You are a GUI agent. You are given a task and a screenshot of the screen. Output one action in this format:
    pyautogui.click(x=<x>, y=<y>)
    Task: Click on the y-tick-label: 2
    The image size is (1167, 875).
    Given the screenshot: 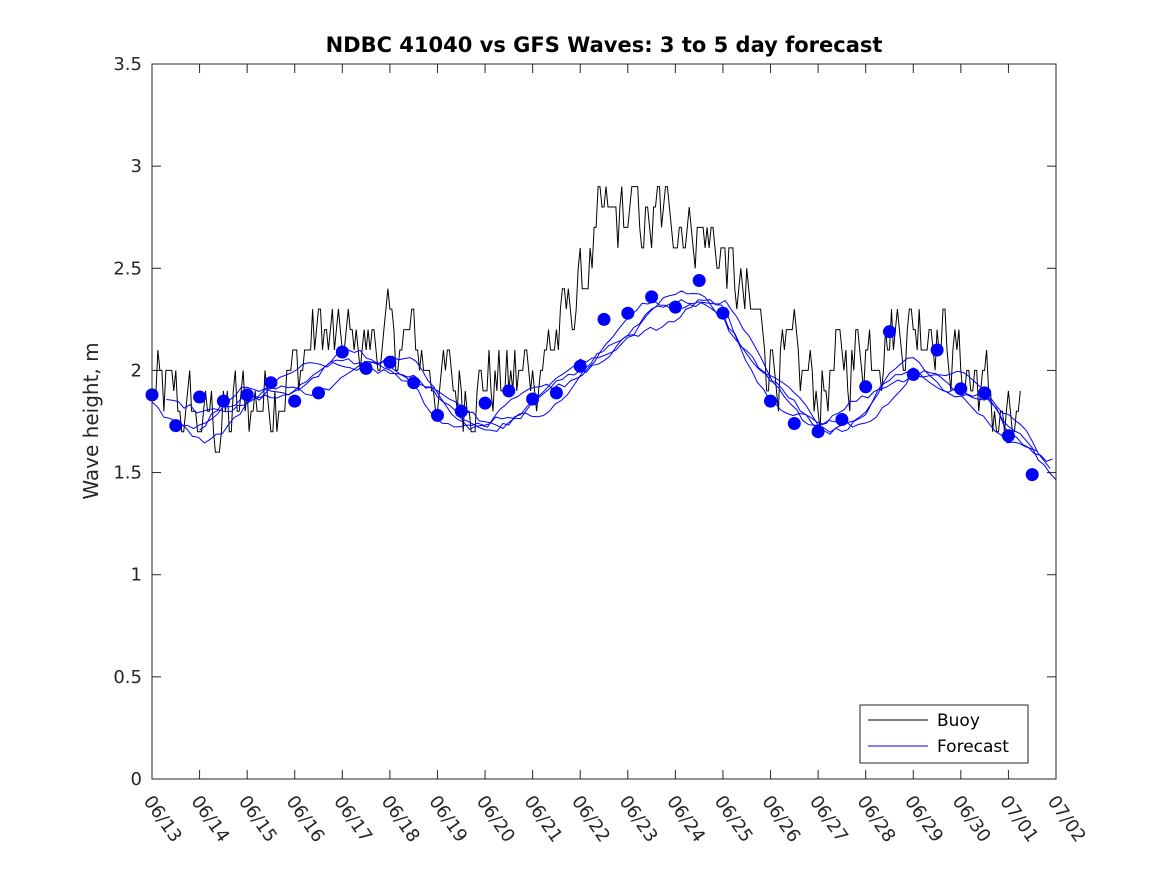 What is the action you would take?
    pyautogui.click(x=136, y=370)
    